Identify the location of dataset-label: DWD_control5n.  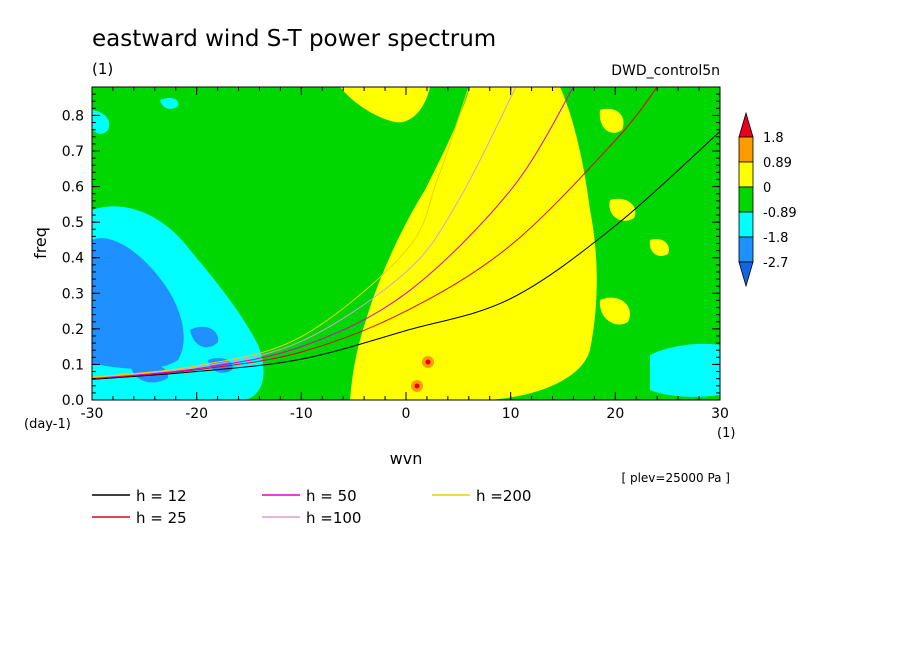
(665, 71).